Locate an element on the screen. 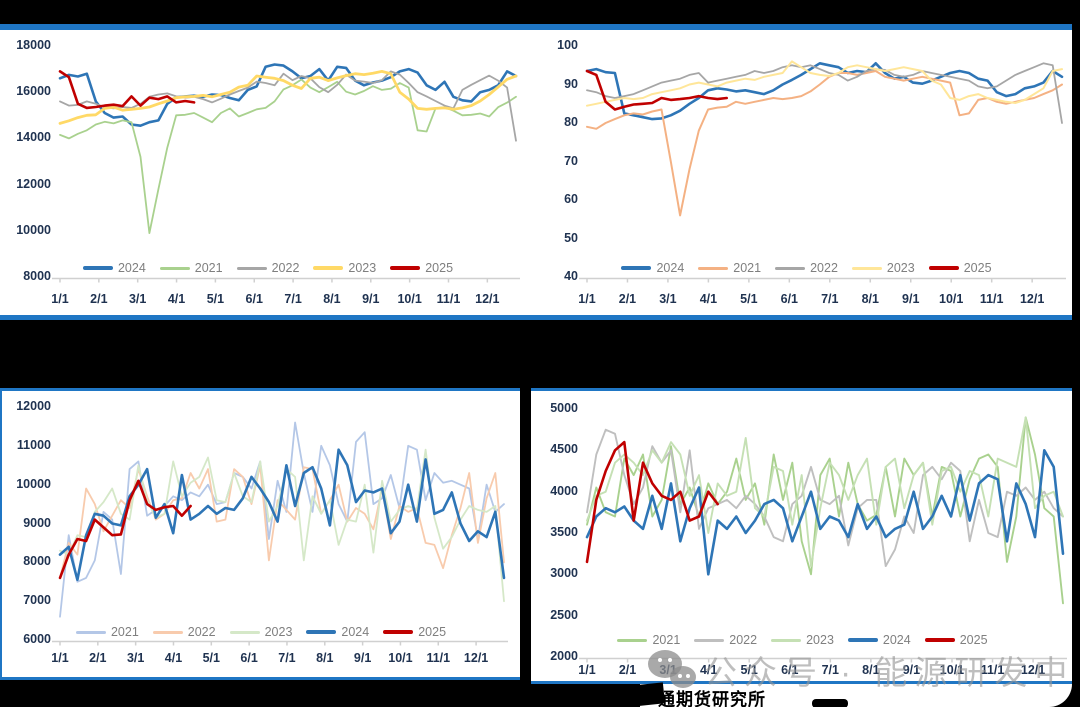 The image size is (1080, 707). footer-strip: 通期货研究所 is located at coordinates (851, 694).